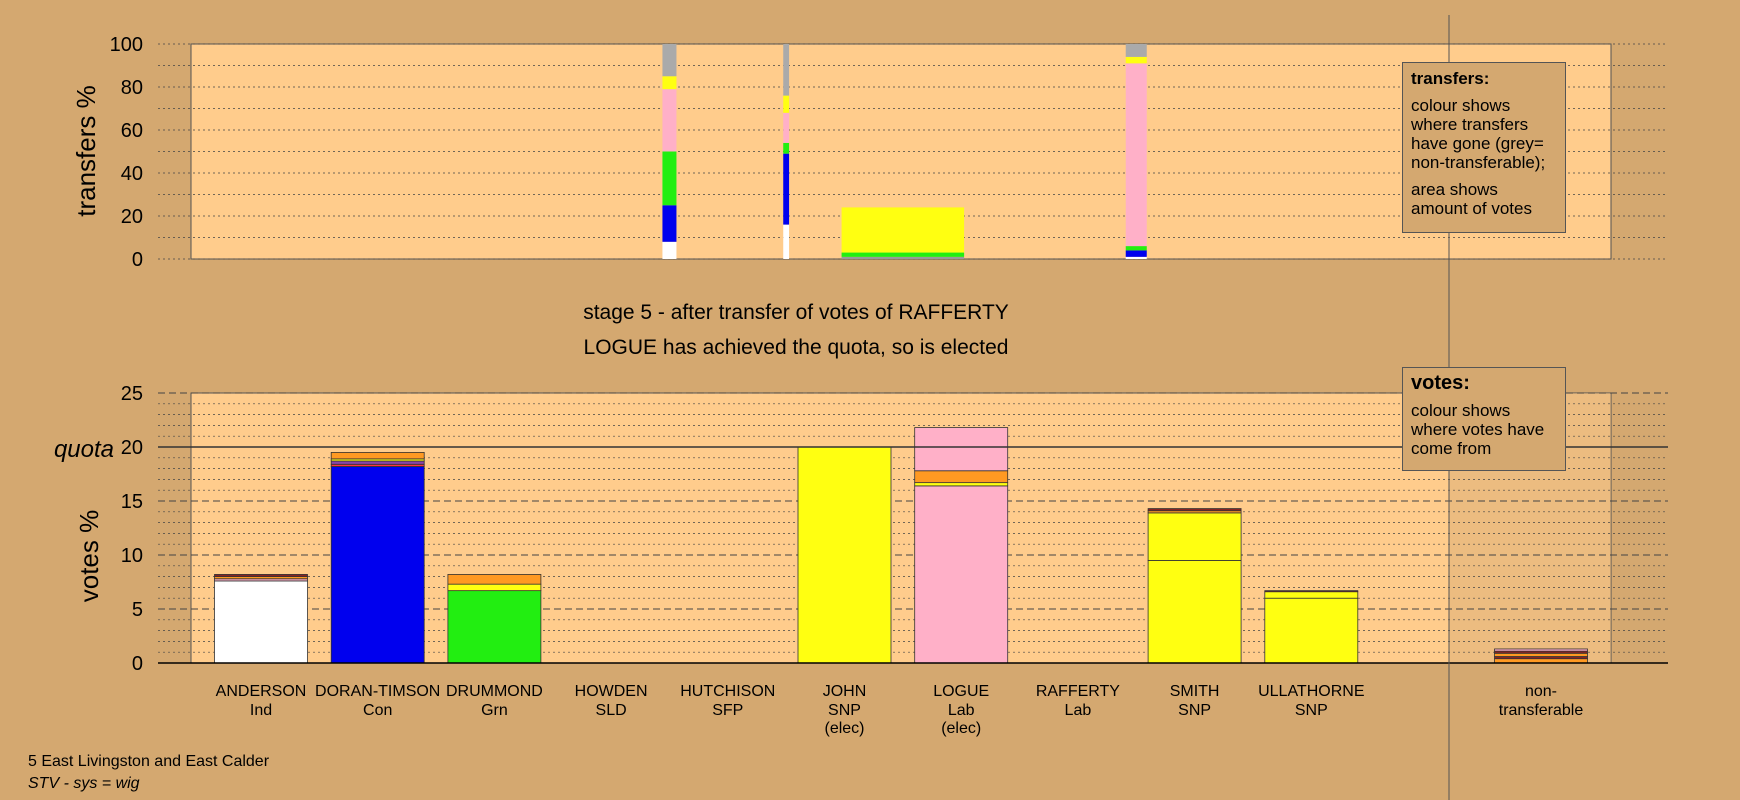 This screenshot has width=1740, height=800. I want to click on votes-tick-label: 5, so click(137, 610).